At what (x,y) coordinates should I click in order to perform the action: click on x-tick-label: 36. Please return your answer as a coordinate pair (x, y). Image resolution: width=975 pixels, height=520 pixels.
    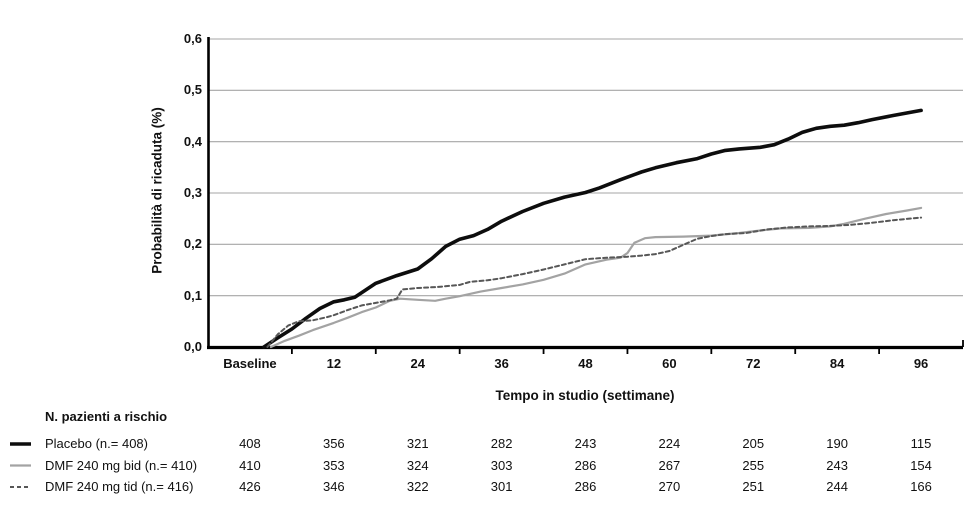
    Looking at the image, I should click on (501, 363).